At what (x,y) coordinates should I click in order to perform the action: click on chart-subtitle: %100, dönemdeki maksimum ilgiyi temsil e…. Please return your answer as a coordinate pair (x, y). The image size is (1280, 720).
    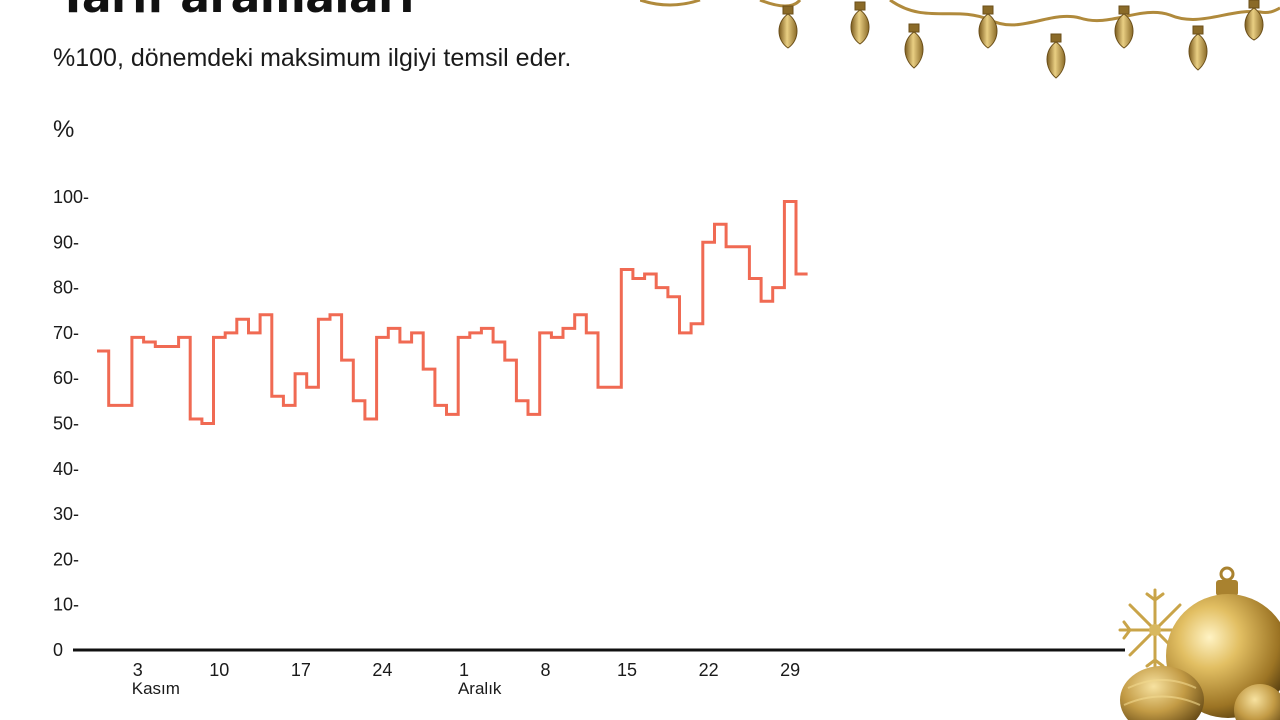
    Looking at the image, I should click on (312, 58).